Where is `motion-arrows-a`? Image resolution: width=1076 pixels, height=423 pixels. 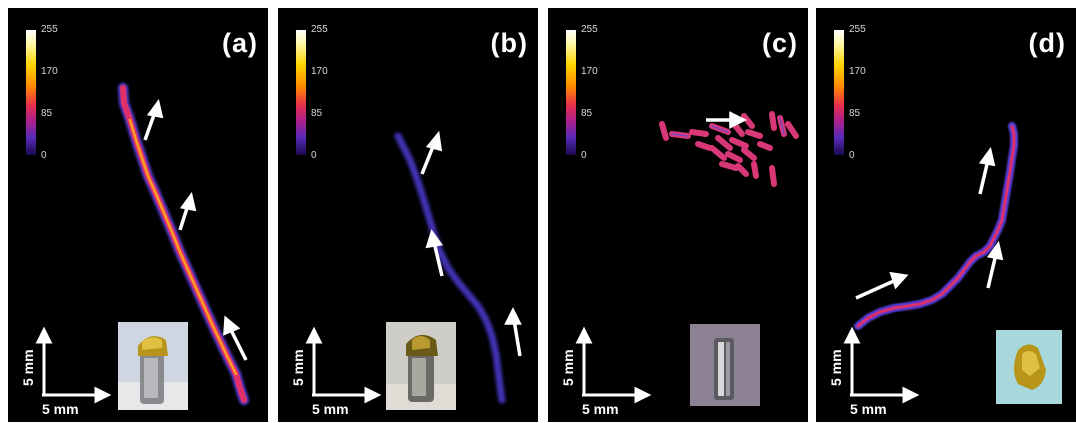
motion-arrows-a is located at coordinates (195, 229).